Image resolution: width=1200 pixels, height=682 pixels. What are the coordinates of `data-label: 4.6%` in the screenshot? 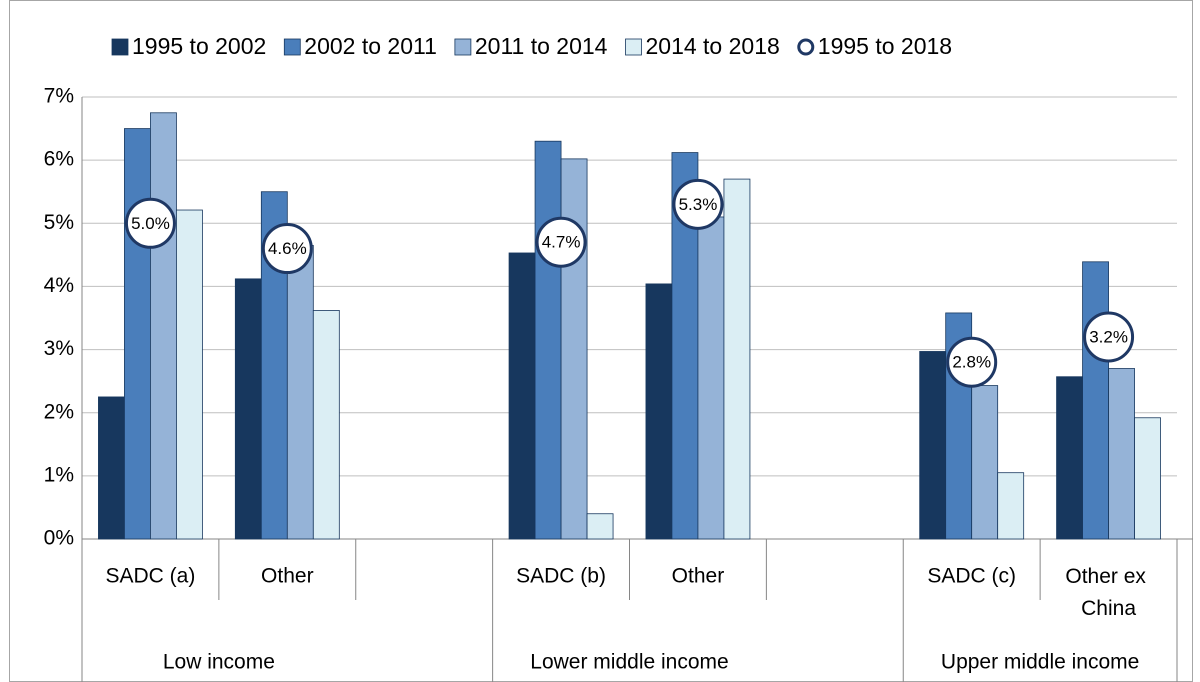 It's located at (287, 248).